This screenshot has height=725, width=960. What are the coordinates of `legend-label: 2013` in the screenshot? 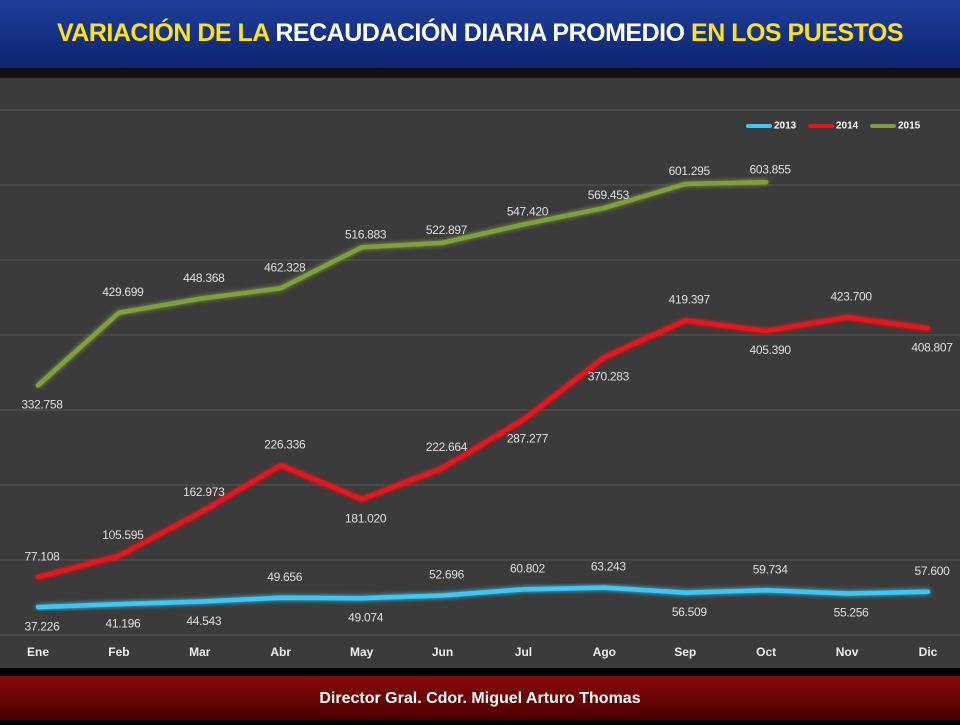 It's located at (785, 126).